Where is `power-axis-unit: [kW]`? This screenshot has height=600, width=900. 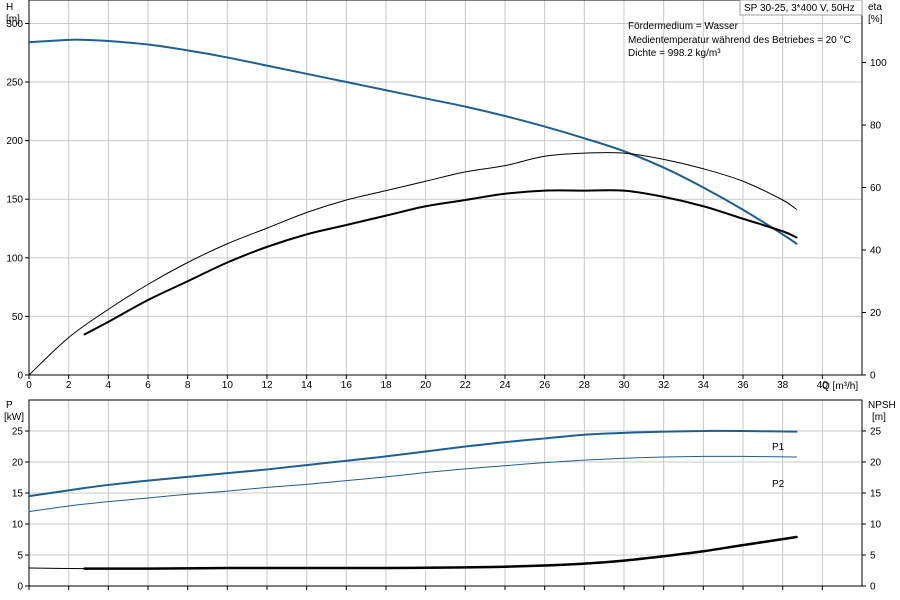 power-axis-unit: [kW] is located at coordinates (14, 417).